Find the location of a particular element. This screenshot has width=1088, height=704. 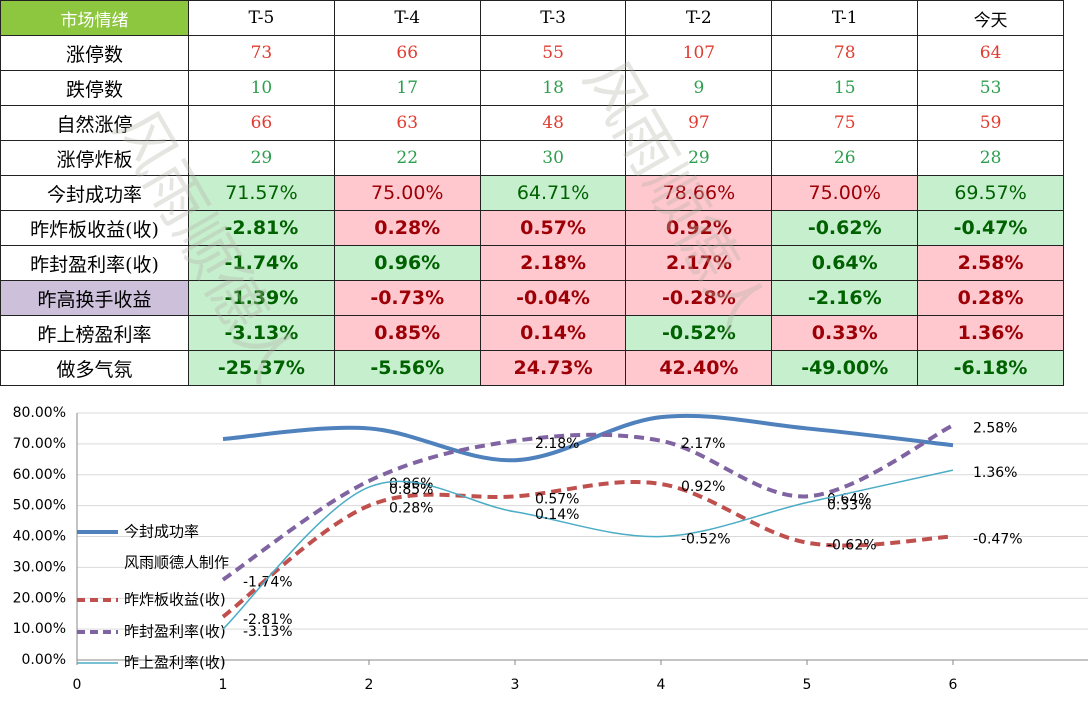

cell: 97 is located at coordinates (699, 123).